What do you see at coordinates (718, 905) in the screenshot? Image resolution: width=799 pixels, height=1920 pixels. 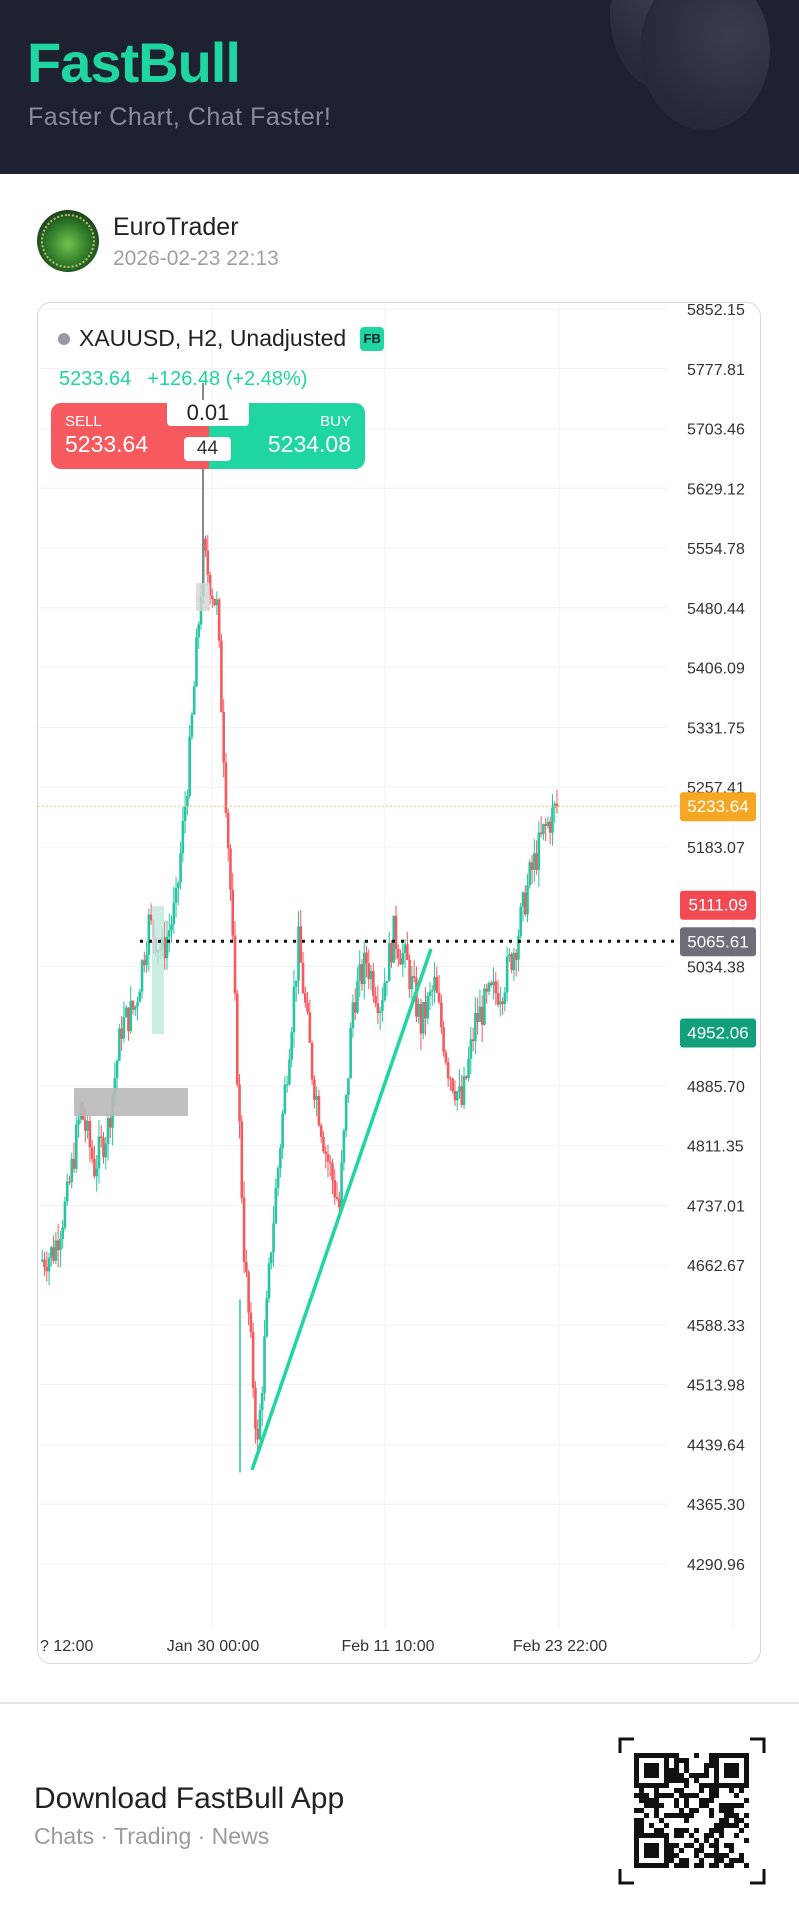 I see `price-label: 5111.09` at bounding box center [718, 905].